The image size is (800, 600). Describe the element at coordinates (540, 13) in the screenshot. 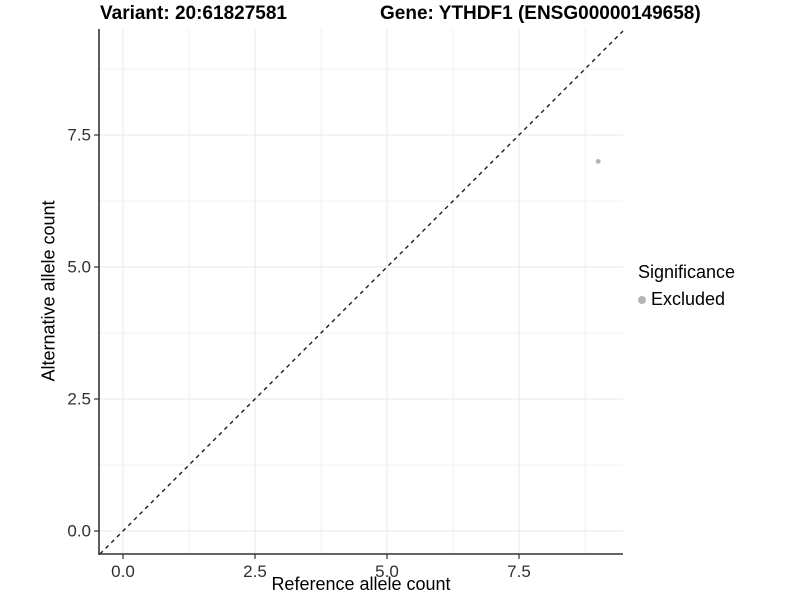

I see `gene-title: Gene: YTHDF1 (ENSG00000149658)` at that location.